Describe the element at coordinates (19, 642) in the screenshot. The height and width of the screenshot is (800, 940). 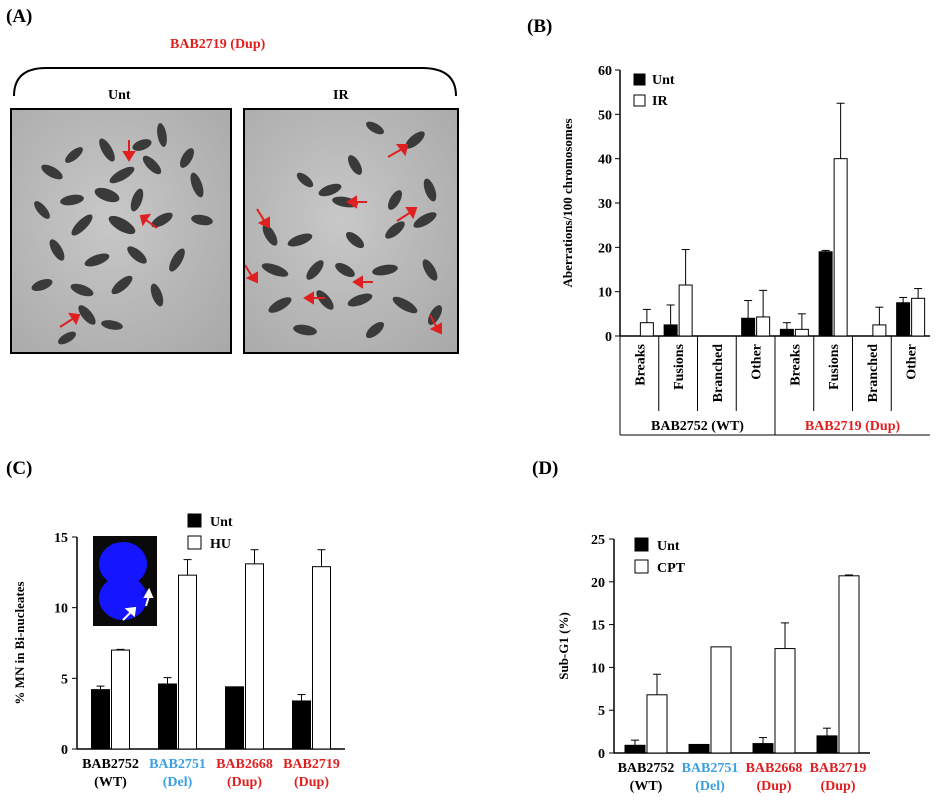
I see `y-axis-label: % MN in Bi-nucleates` at that location.